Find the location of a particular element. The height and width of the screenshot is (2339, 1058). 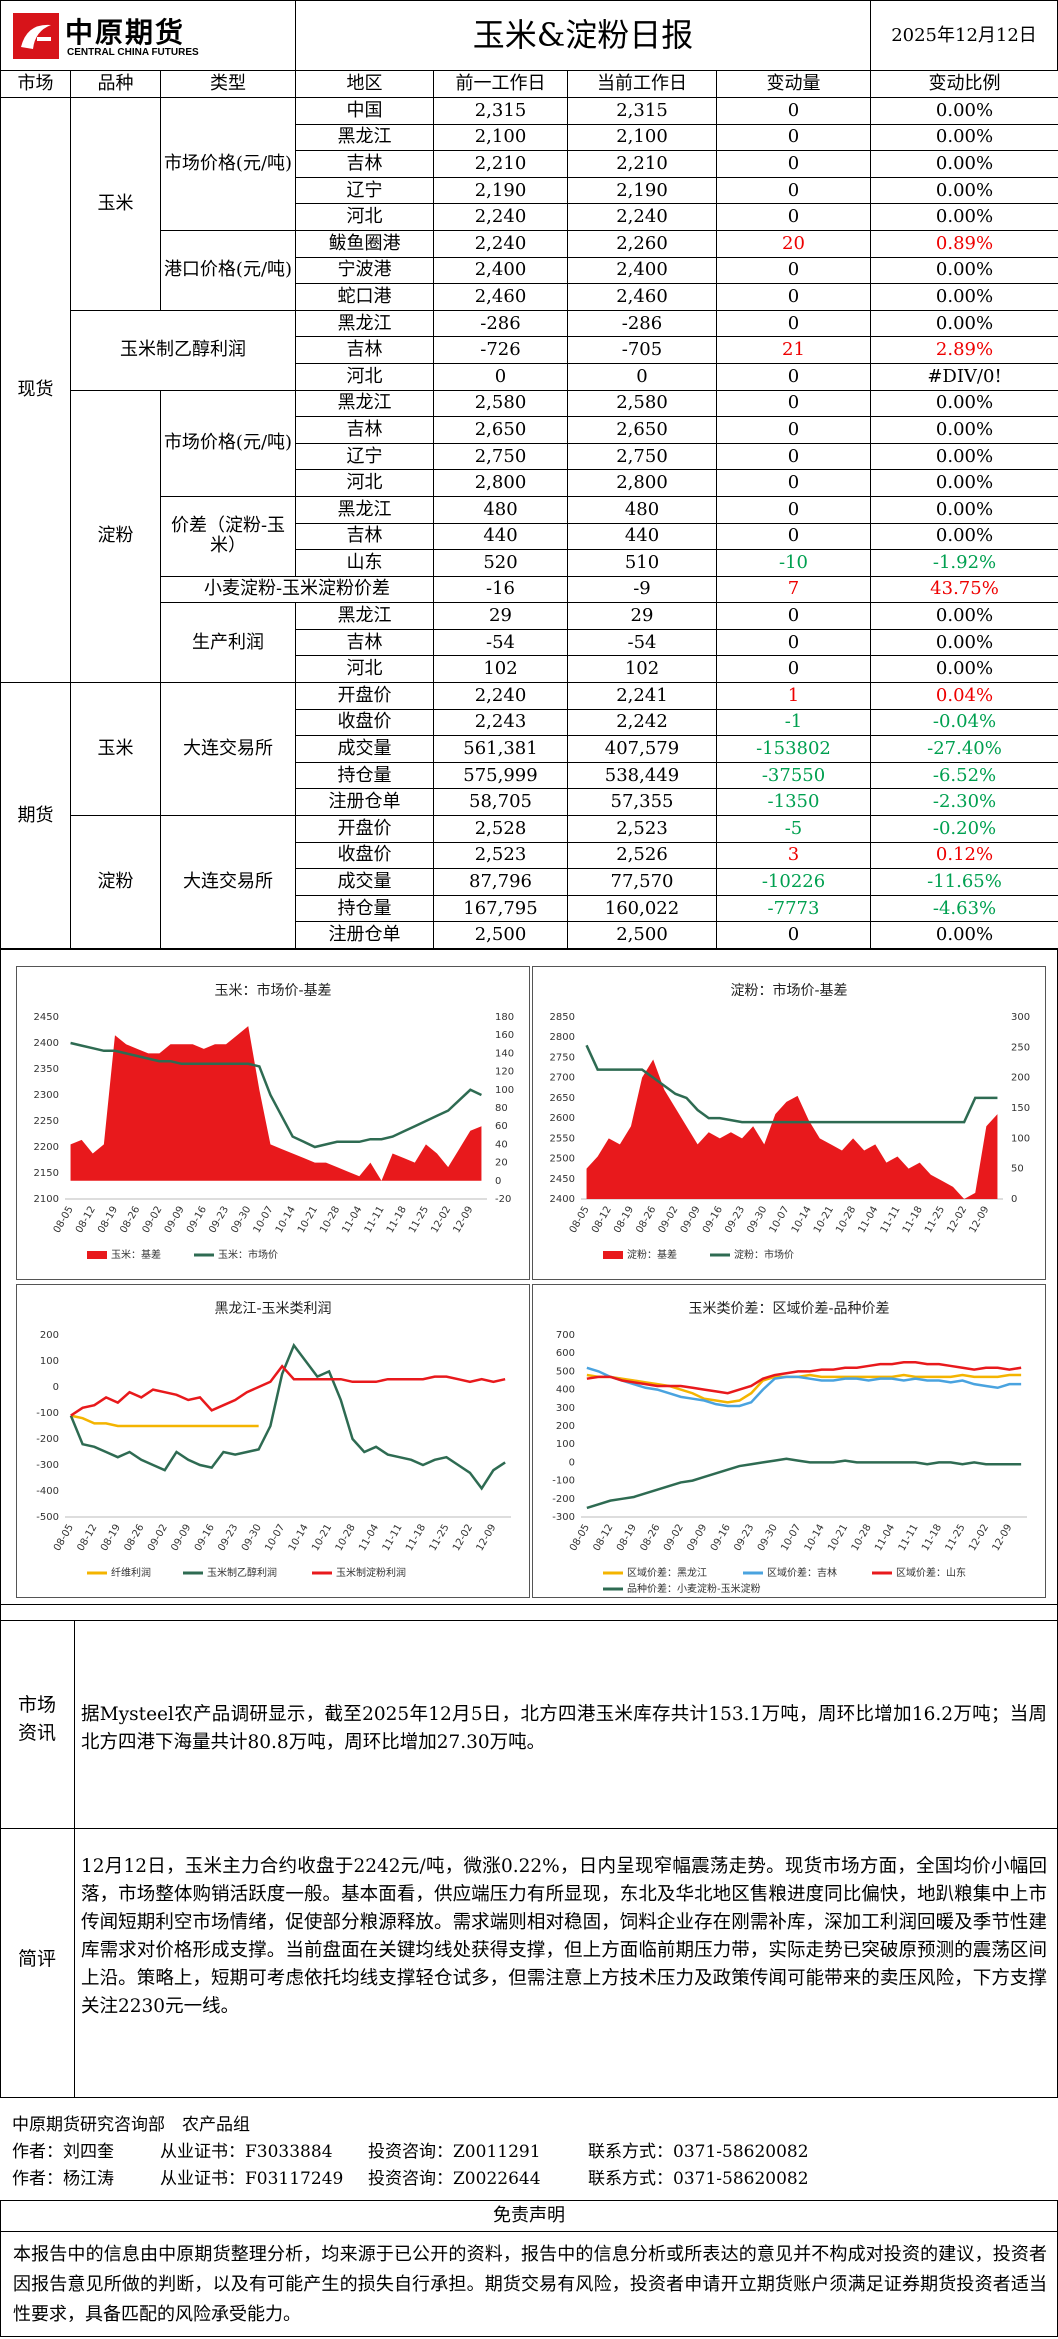

author-field: 联系方式：0371-58620082 is located at coordinates (698, 2152).